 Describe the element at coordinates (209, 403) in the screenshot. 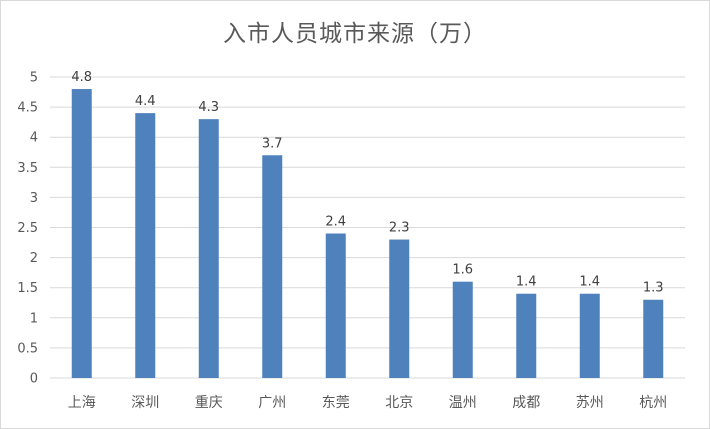

I see `x-category-label: 重庆` at that location.